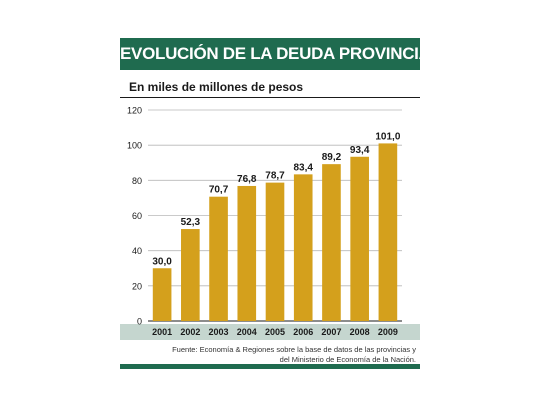 Image resolution: width=540 pixels, height=405 pixels. What do you see at coordinates (162, 261) in the screenshot?
I see `value-label-2001: 30,0` at bounding box center [162, 261].